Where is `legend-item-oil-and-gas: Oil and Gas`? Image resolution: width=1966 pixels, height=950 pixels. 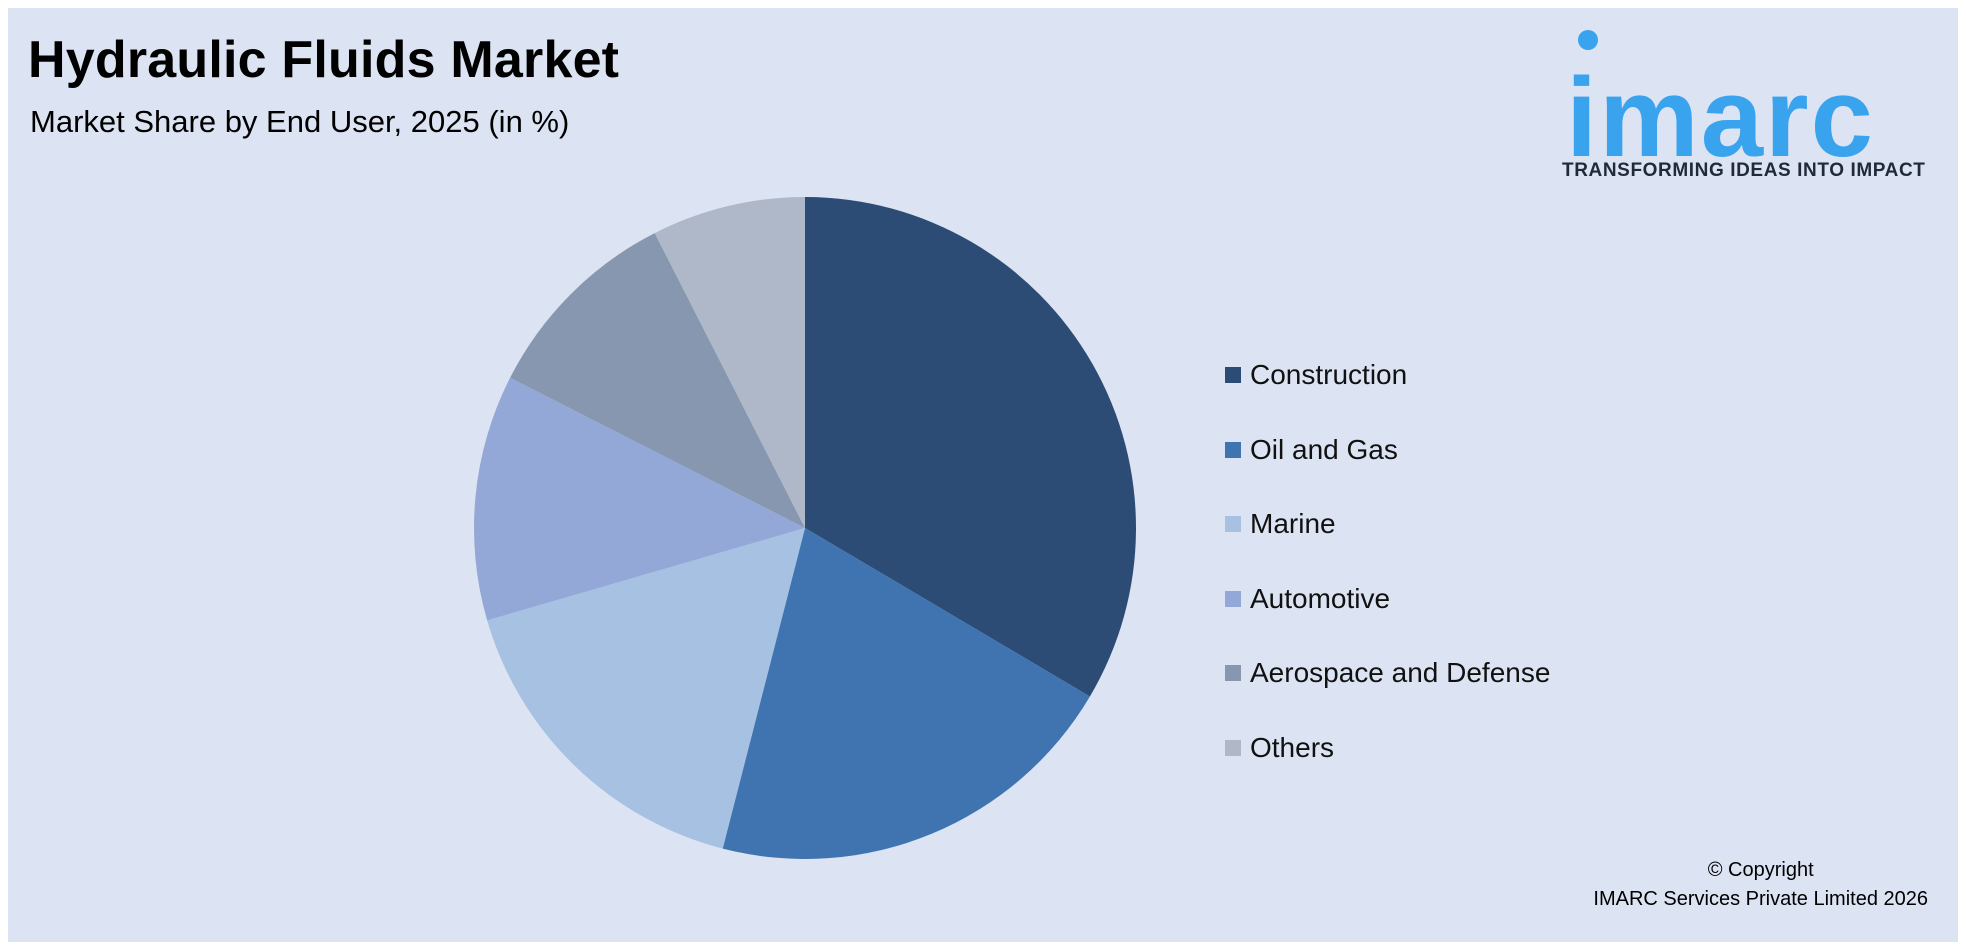 legend-item-oil-and-gas: Oil and Gas is located at coordinates (1387, 450).